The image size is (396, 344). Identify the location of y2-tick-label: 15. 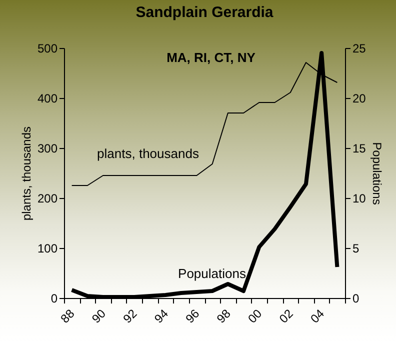
(359, 149).